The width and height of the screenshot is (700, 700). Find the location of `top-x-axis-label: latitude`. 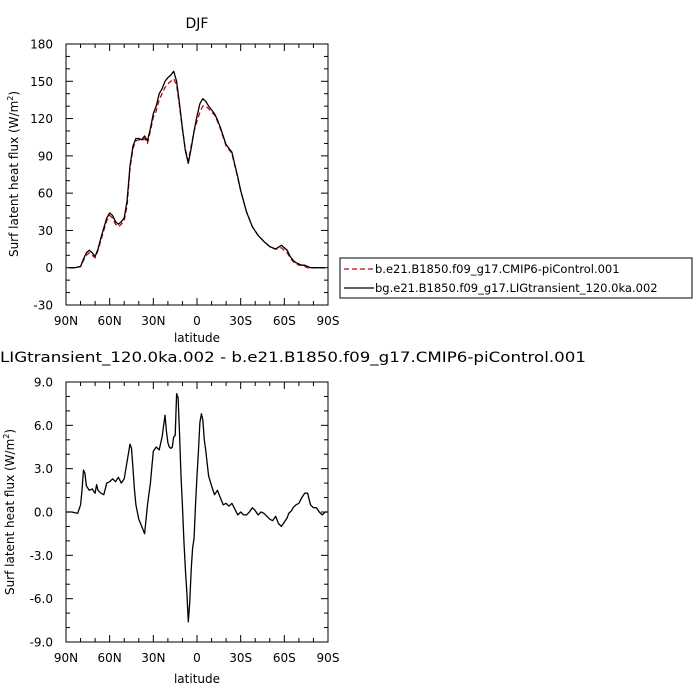

top-x-axis-label: latitude is located at coordinates (197, 338).